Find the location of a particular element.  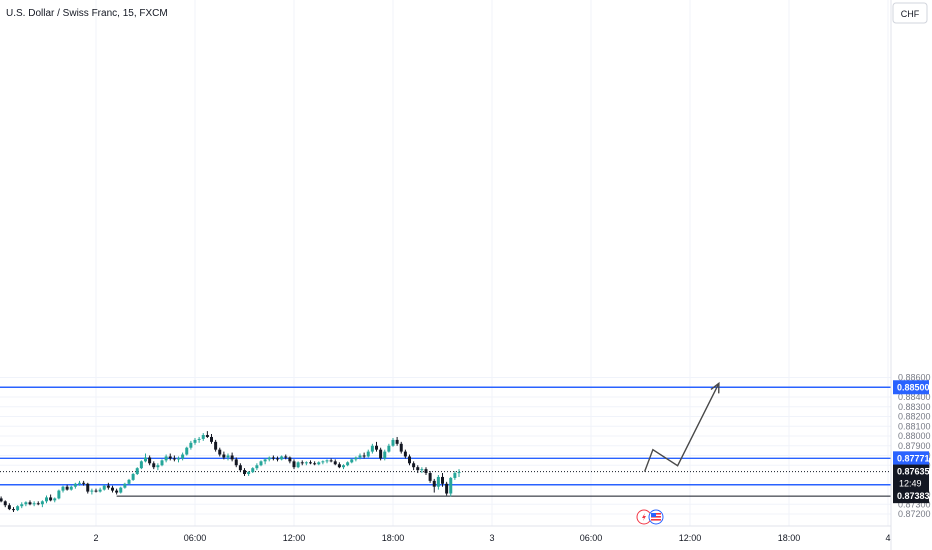

time-axis: 2 06:00 12:00 18:00 3 06:00 12:00 18:00 4 is located at coordinates (491, 538).